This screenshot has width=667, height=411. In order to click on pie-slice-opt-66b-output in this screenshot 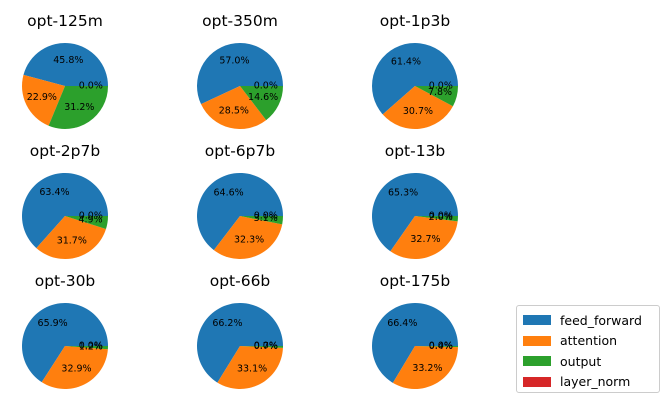, I will do `click(262, 347)`.